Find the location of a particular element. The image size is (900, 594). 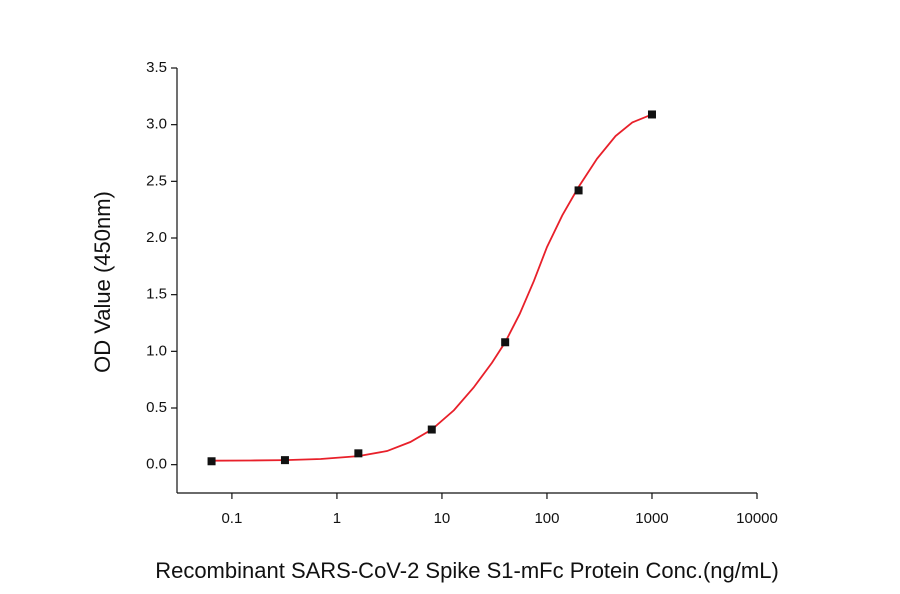

y-tick-label: 2.0 is located at coordinates (156, 237).